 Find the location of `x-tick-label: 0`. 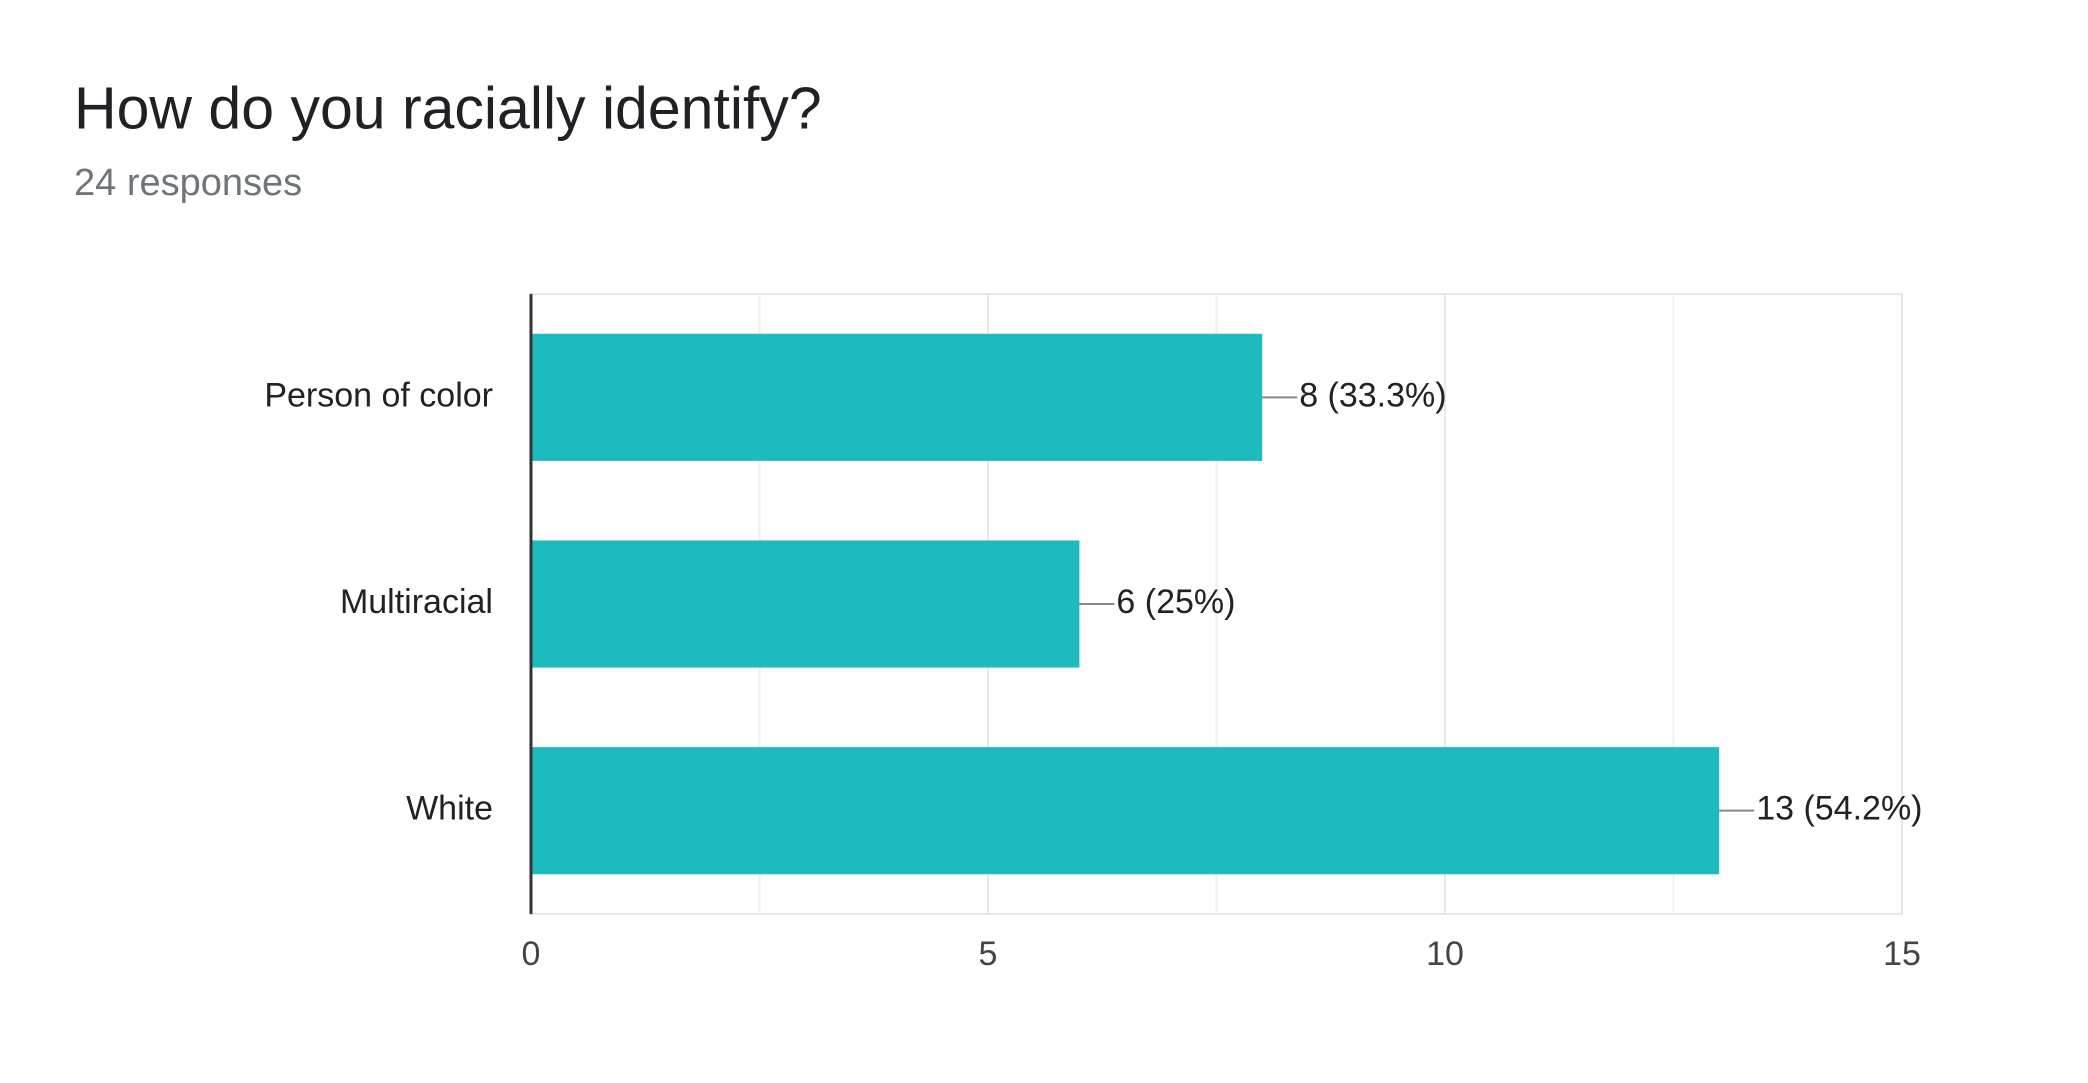

x-tick-label: 0 is located at coordinates (531, 954).